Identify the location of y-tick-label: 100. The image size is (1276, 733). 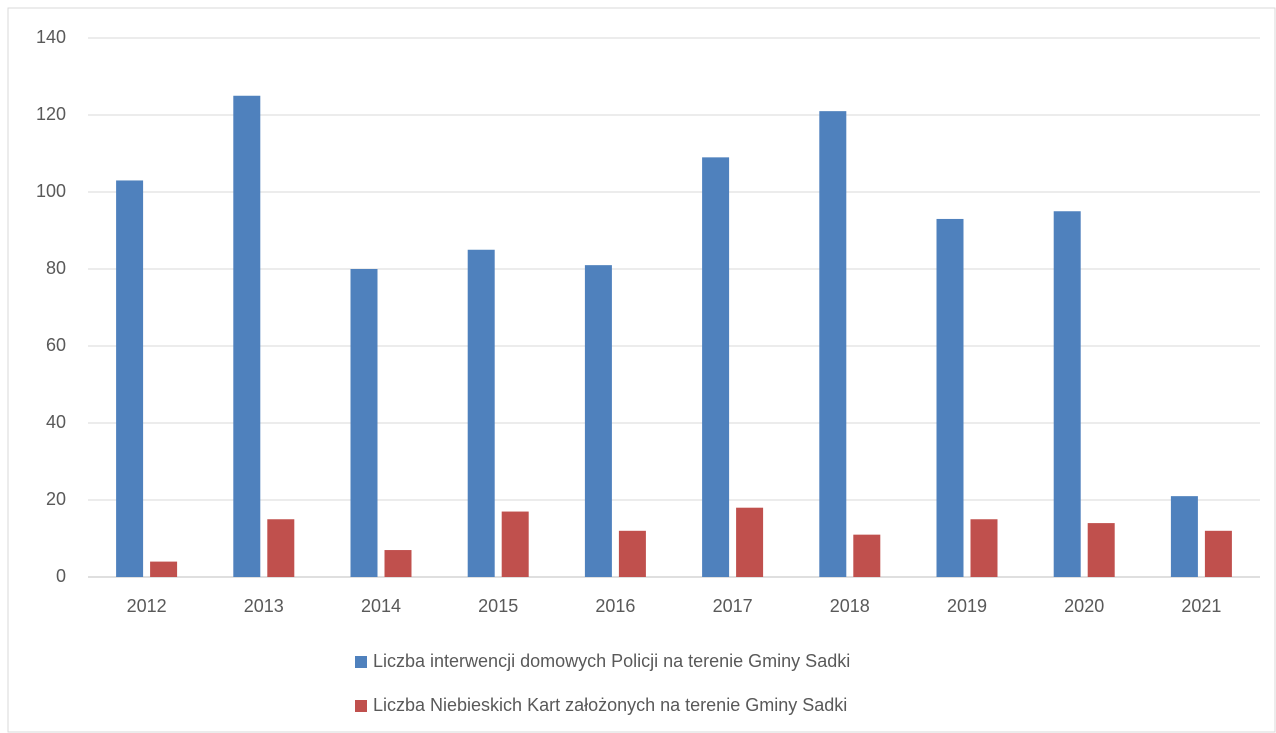
(51, 191).